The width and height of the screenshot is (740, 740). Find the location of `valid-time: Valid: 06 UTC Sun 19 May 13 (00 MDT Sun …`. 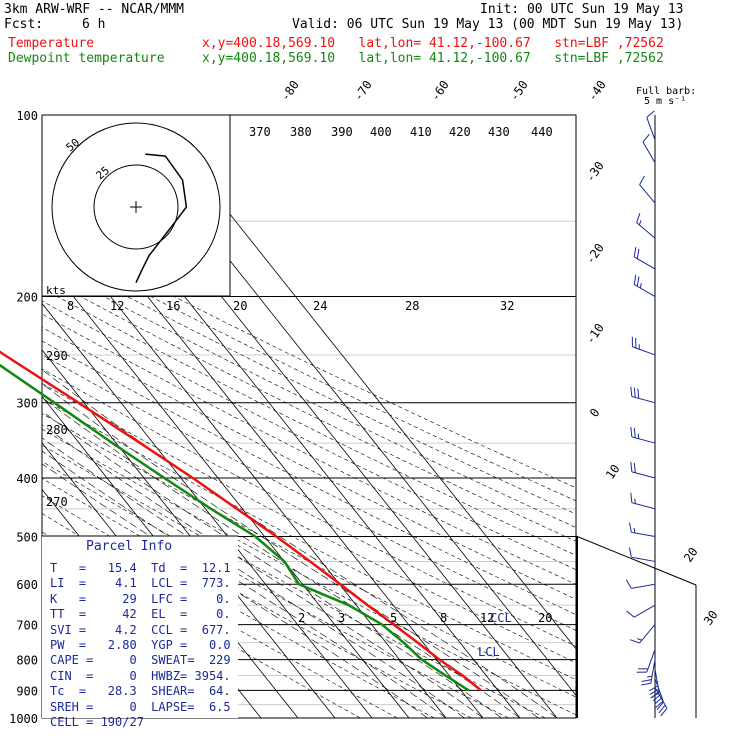

valid-time: Valid: 06 UTC Sun 19 May 13 (00 MDT Sun … is located at coordinates (488, 24).